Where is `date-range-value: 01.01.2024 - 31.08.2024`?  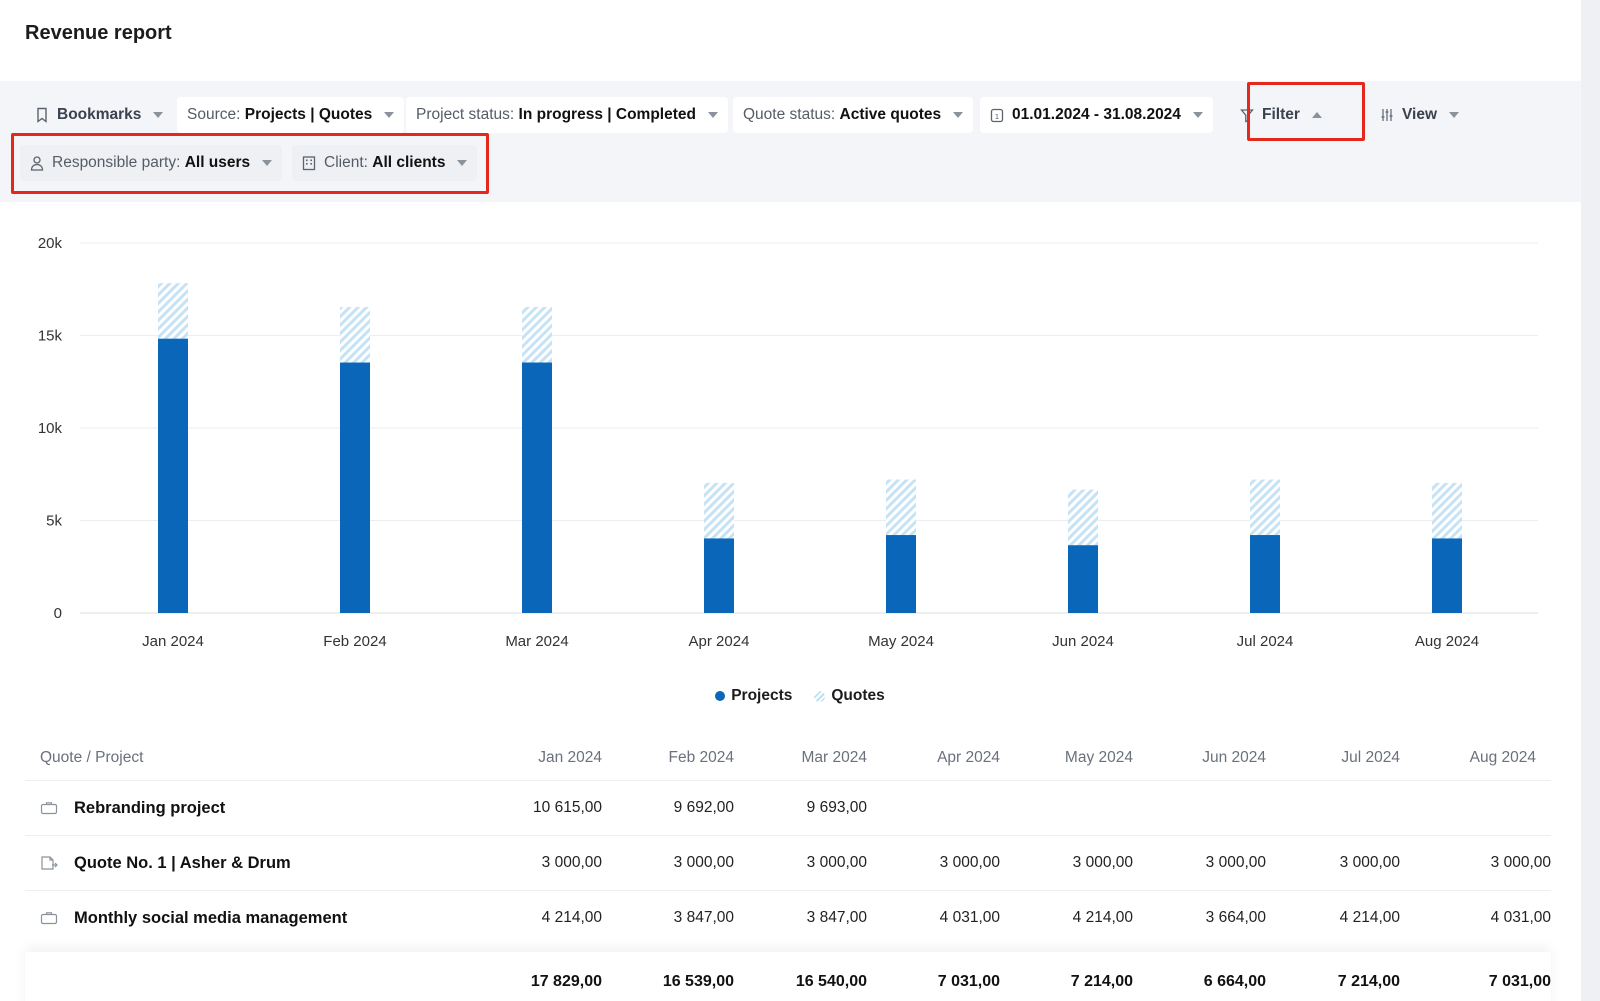
date-range-value: 01.01.2024 - 31.08.2024 is located at coordinates (1096, 114).